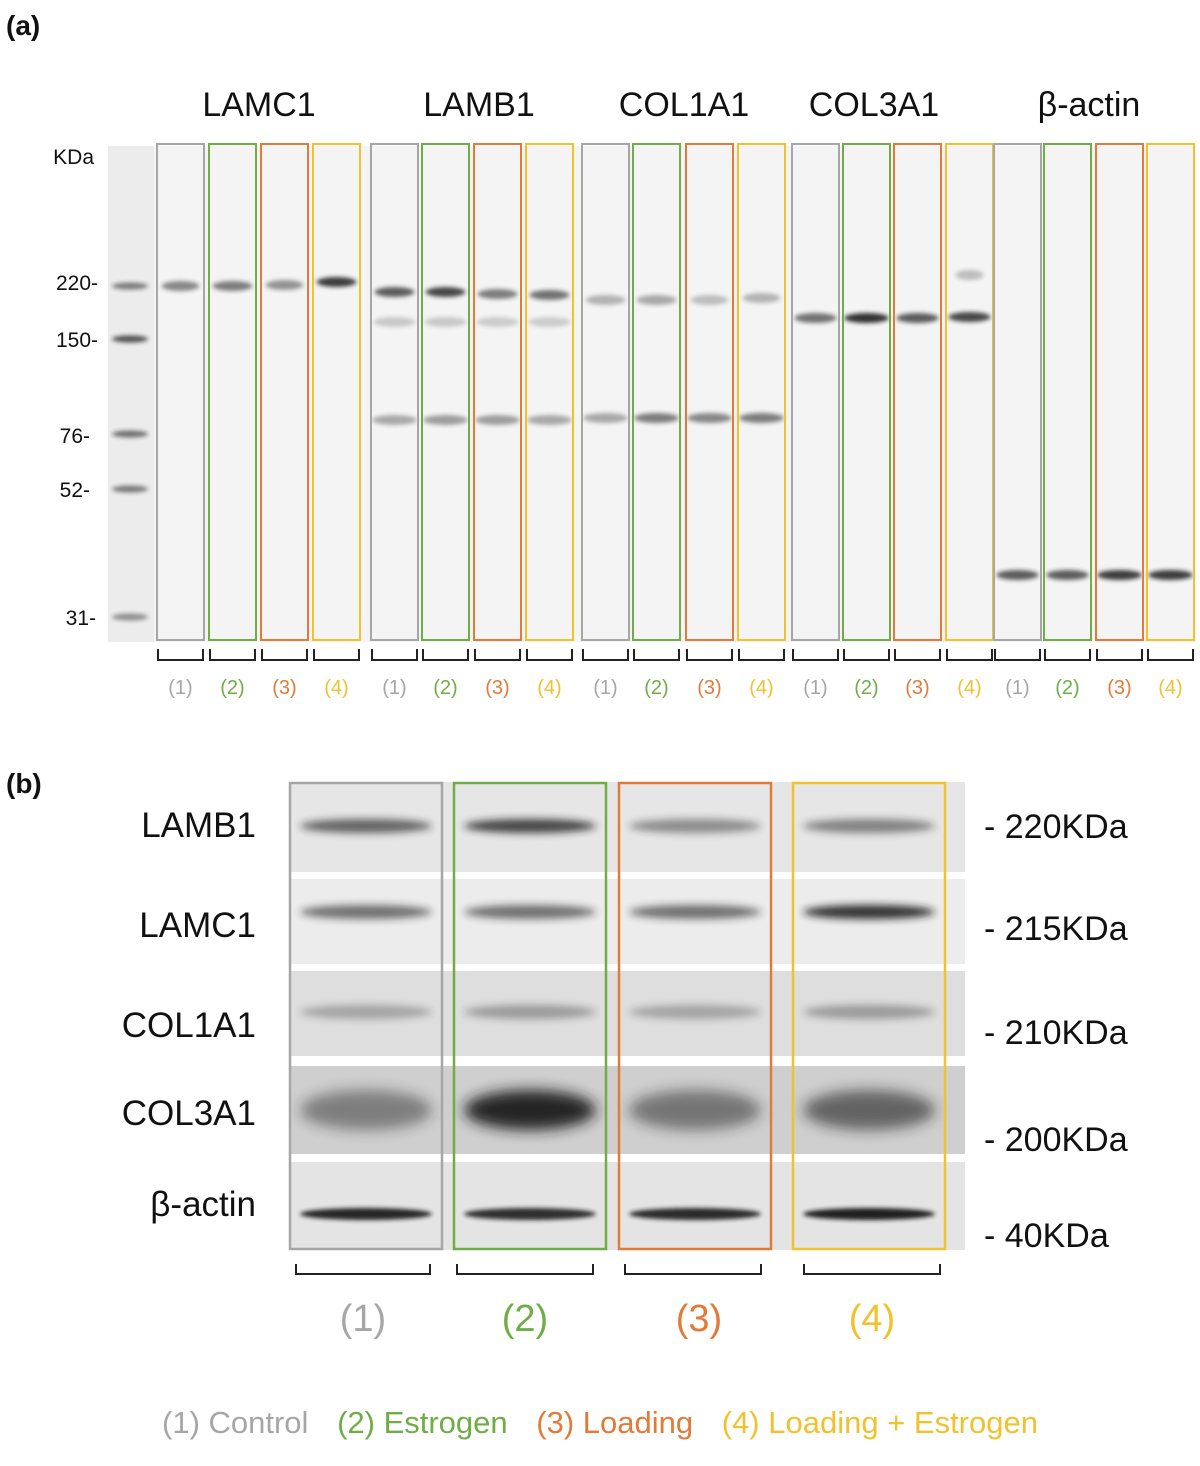 This screenshot has height=1466, width=1200. Describe the element at coordinates (1056, 929) in the screenshot. I see `mw-label-lamc1: - 215KDa` at that location.